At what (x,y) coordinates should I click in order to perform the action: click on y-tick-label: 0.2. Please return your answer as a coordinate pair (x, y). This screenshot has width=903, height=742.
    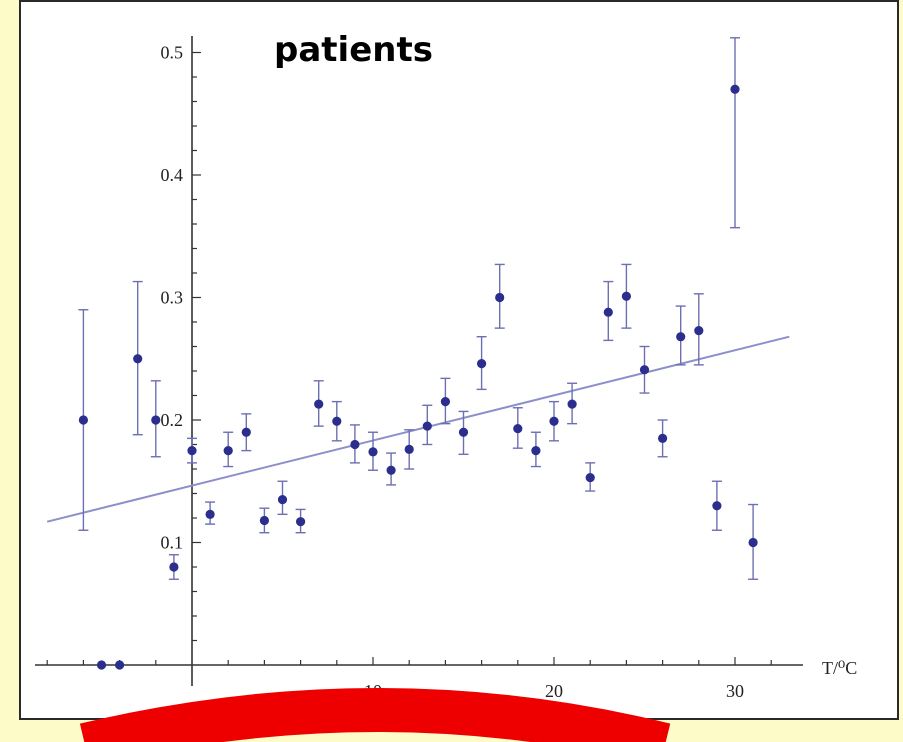
    Looking at the image, I should click on (172, 420).